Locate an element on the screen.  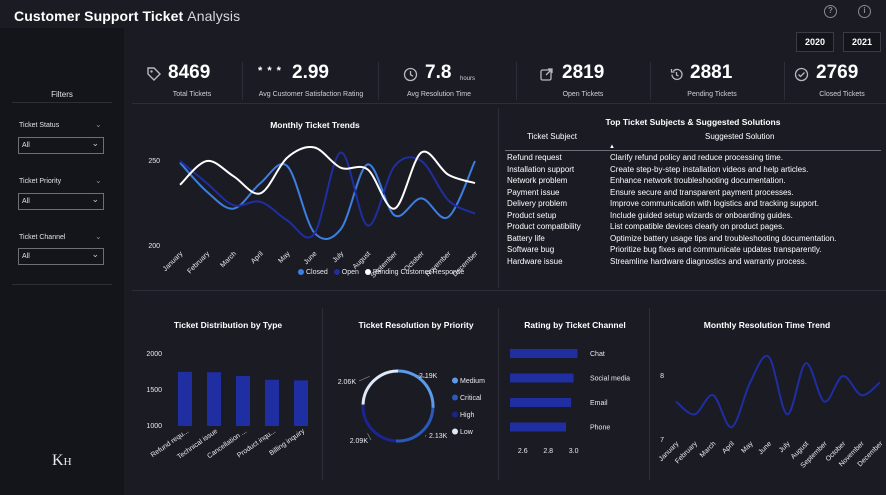
table-header-subject: Ticket Subject is located at coordinates (552, 136).